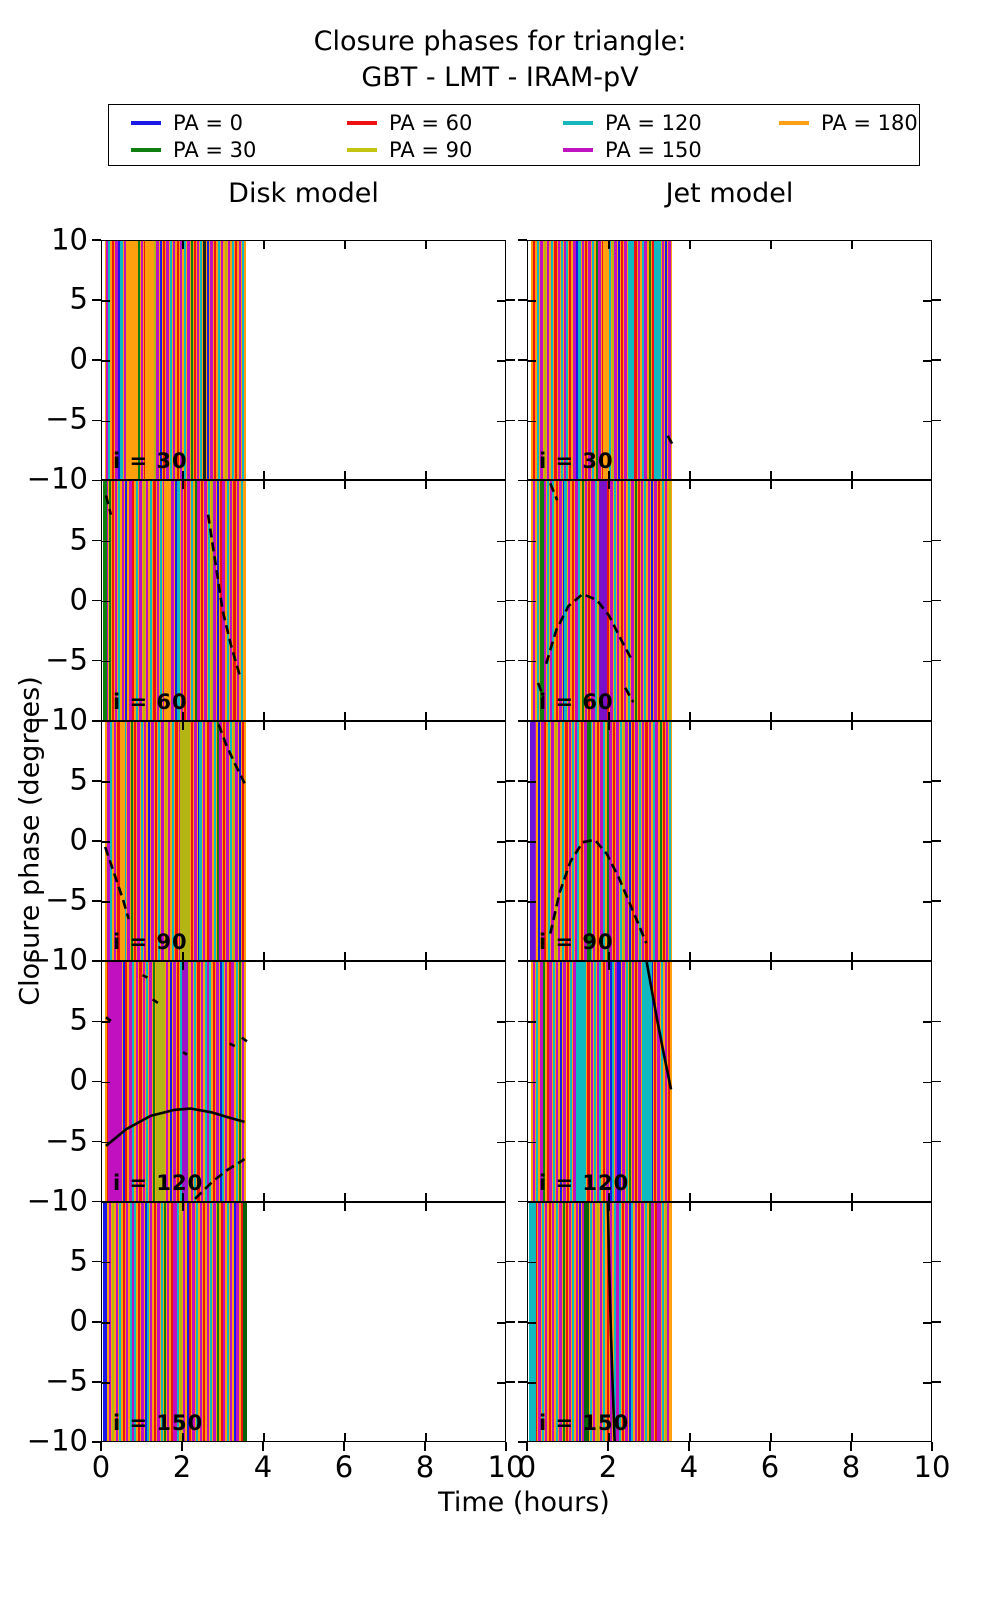  What do you see at coordinates (263, 1467) in the screenshot?
I see `x-tick-label: 4` at bounding box center [263, 1467].